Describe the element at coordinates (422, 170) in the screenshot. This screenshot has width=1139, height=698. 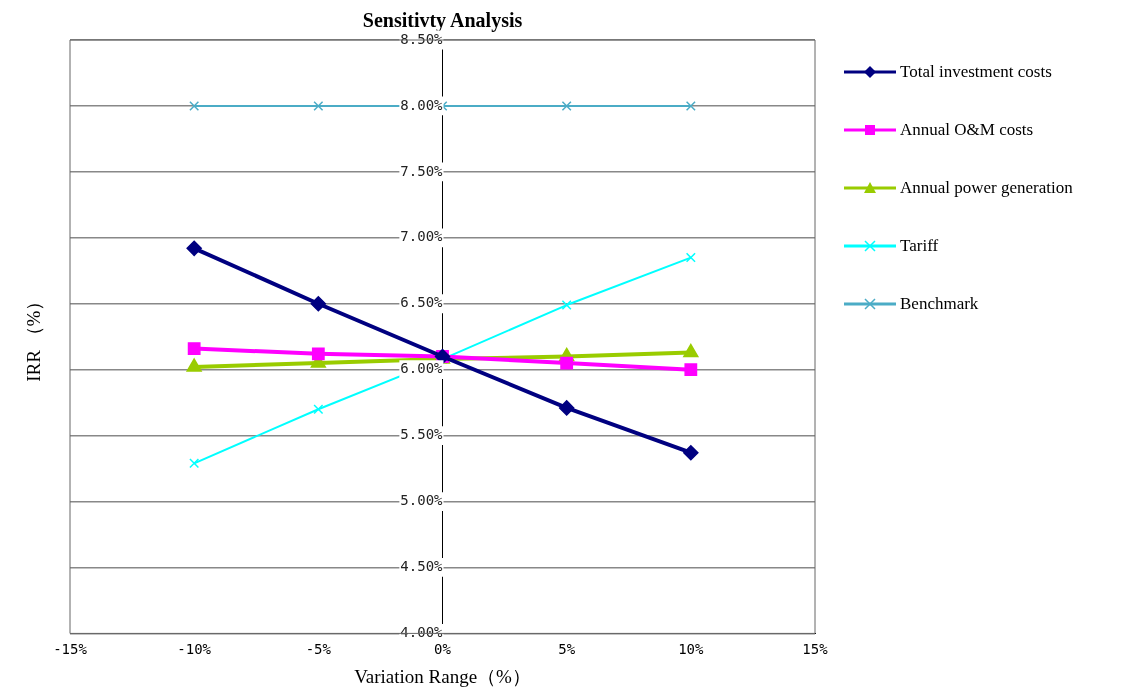
I see `y-tick-label: 7.50%` at that location.